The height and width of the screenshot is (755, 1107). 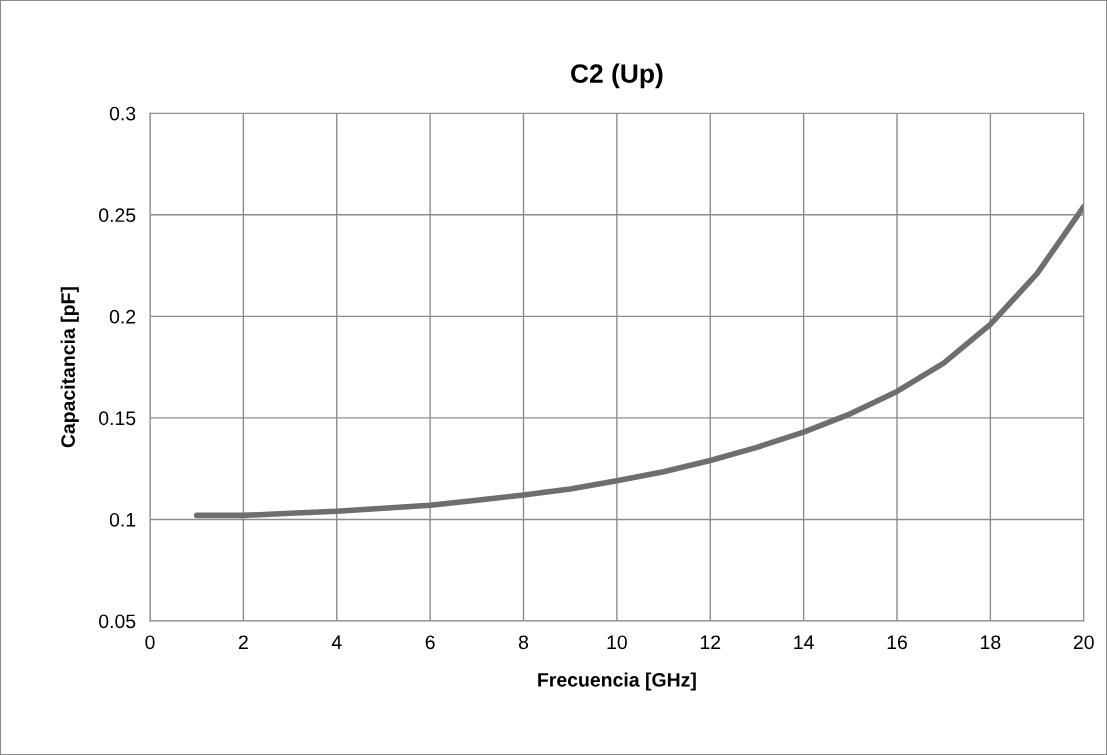 What do you see at coordinates (122, 519) in the screenshot?
I see `y-tick-label: 0.1` at bounding box center [122, 519].